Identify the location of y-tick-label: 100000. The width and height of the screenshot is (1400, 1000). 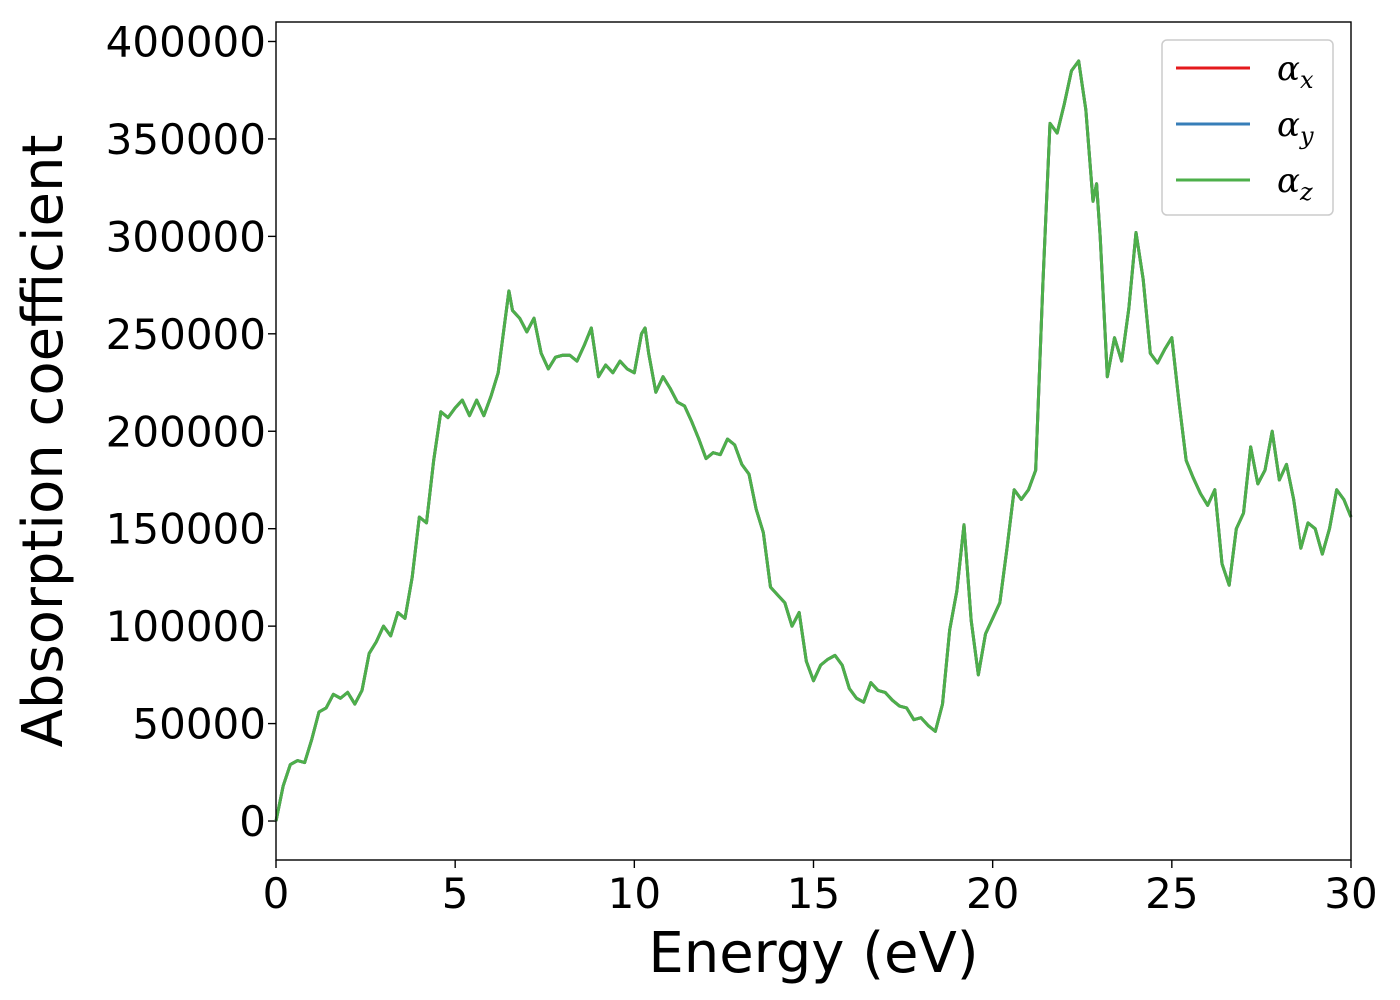
(186, 626).